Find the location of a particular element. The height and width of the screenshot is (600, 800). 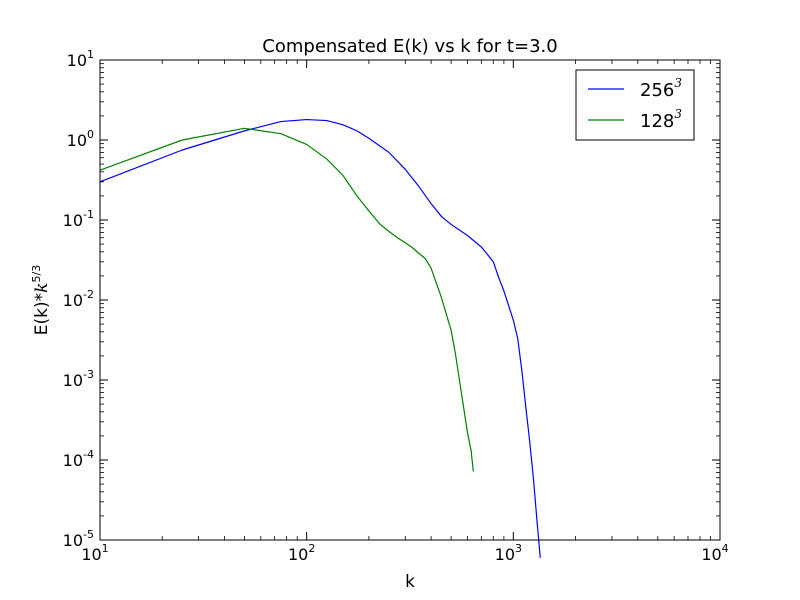

x-tick-exponent: 3 is located at coordinates (518, 548).